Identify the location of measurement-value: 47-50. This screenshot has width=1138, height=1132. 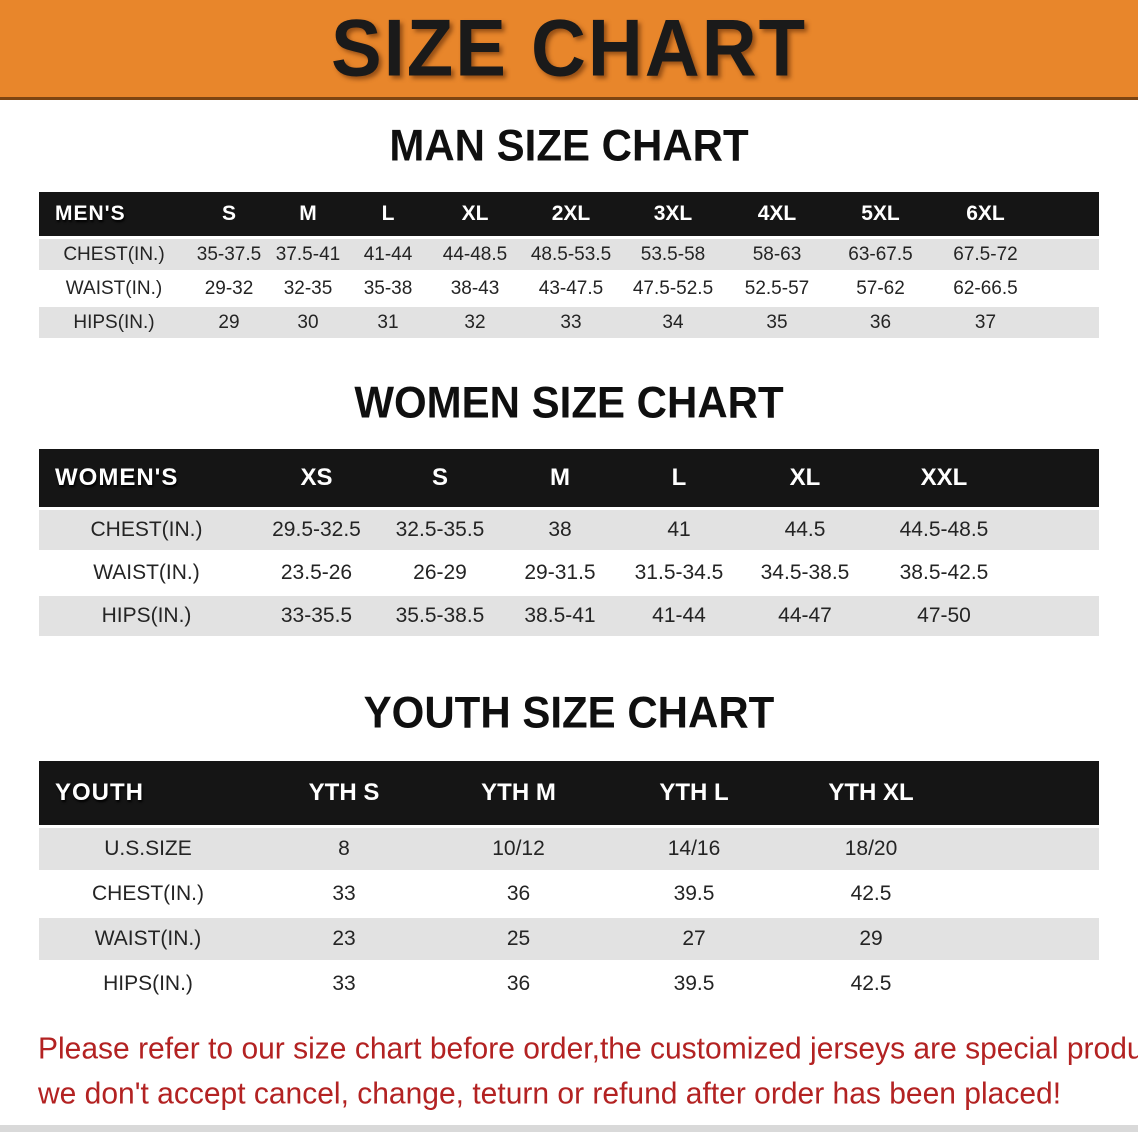
(944, 616).